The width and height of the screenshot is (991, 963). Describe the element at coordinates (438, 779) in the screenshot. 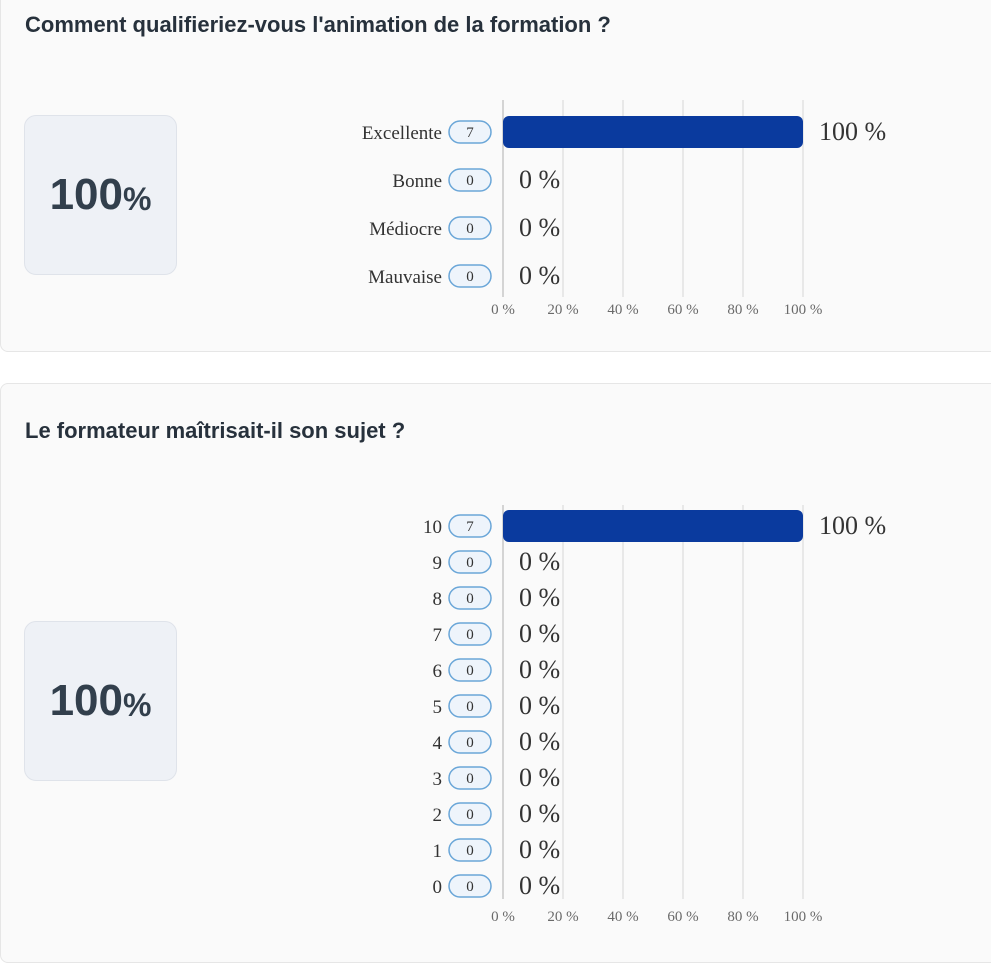

I see `category-label: 3` at that location.